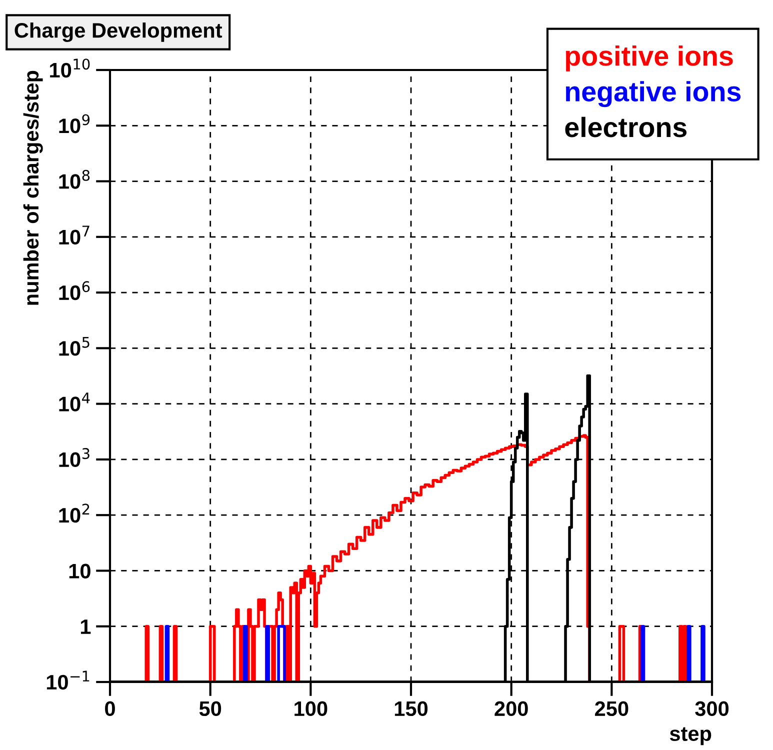 The width and height of the screenshot is (773, 750). What do you see at coordinates (311, 708) in the screenshot?
I see `x-tick-label: 100` at bounding box center [311, 708].